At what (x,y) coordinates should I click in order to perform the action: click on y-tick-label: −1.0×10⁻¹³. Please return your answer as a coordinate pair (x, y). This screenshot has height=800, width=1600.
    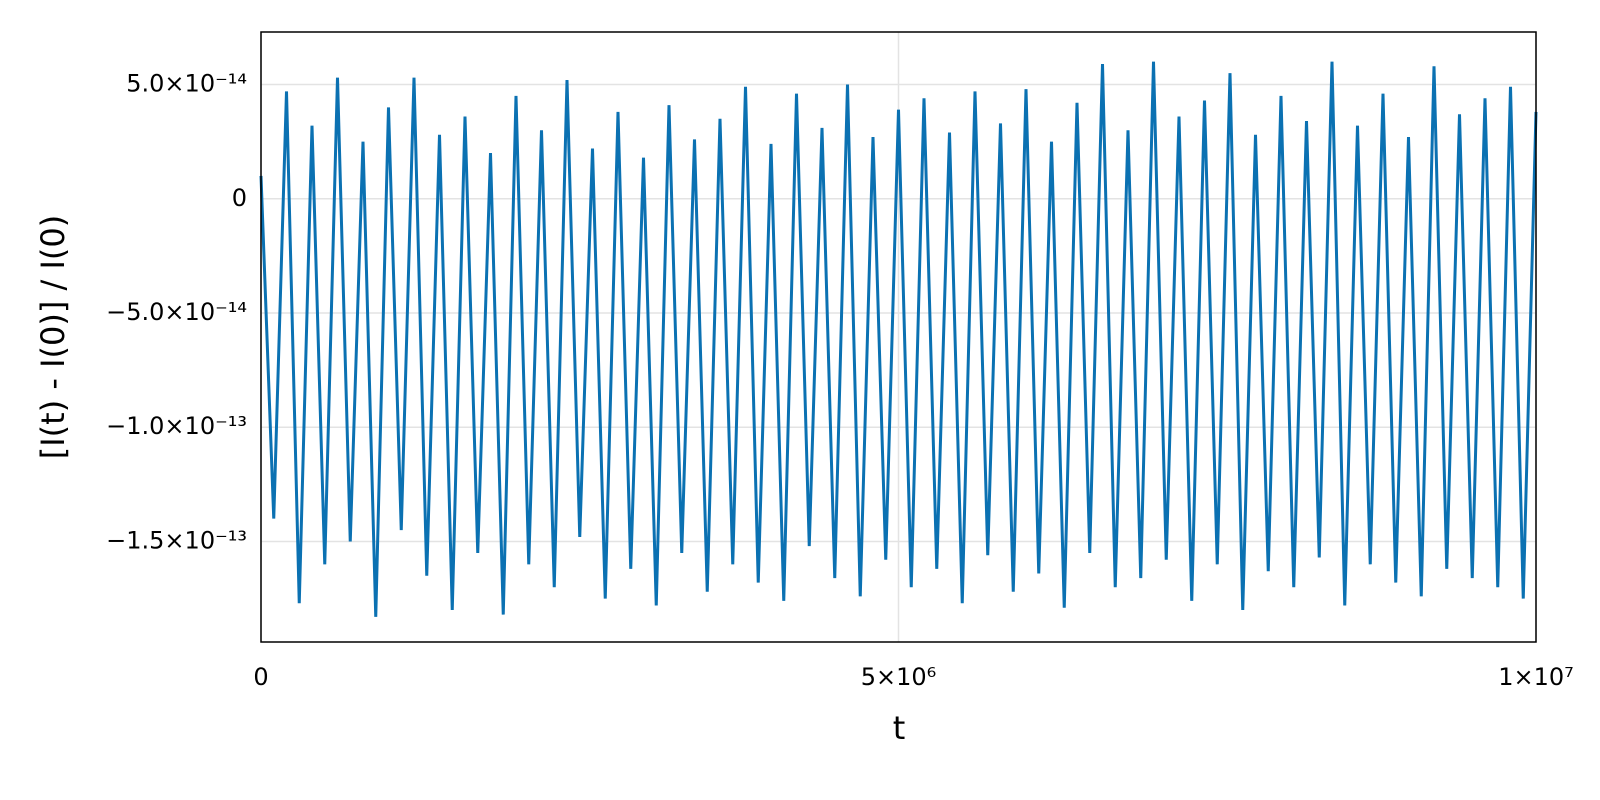
    Looking at the image, I should click on (176, 426).